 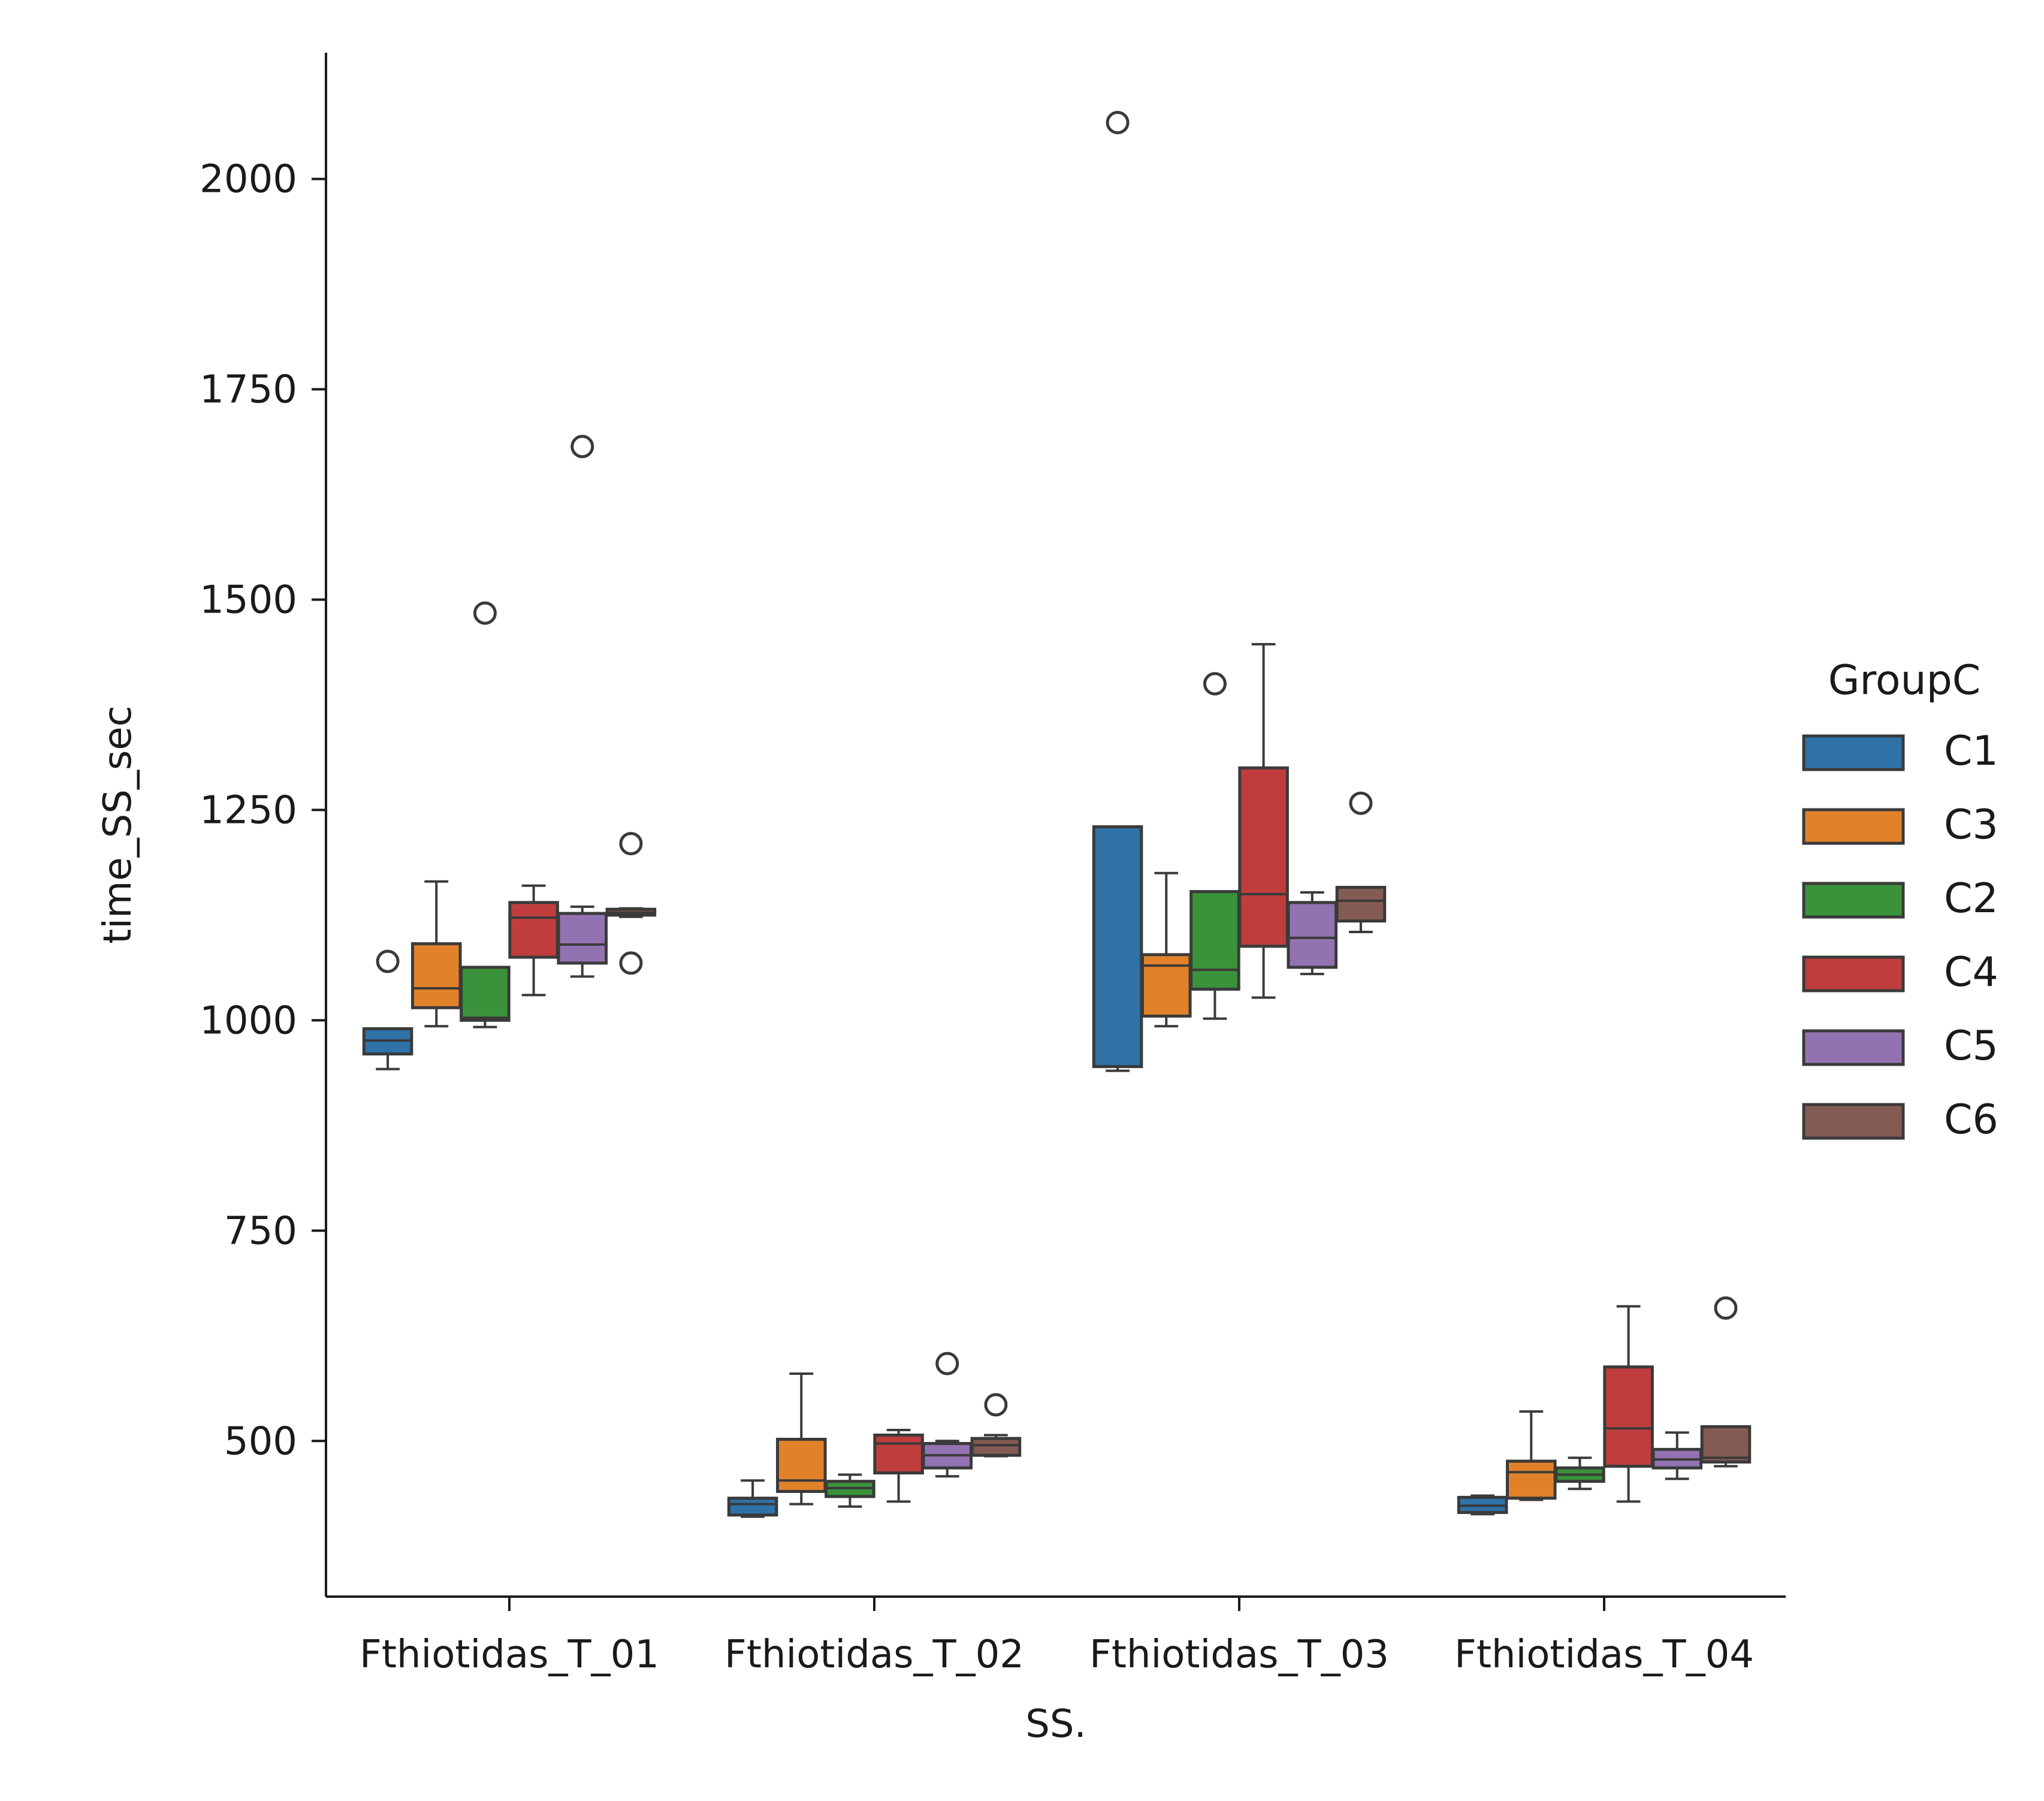 I want to click on legend-label: C2, so click(x=1971, y=898).